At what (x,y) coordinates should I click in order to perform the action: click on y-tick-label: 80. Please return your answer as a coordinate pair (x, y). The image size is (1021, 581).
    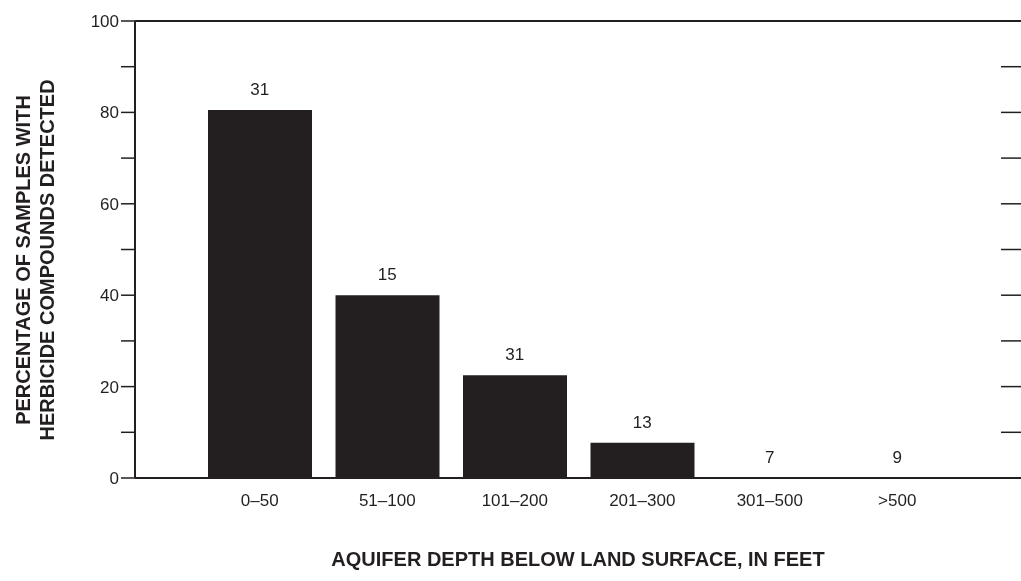
    Looking at the image, I should click on (109, 113).